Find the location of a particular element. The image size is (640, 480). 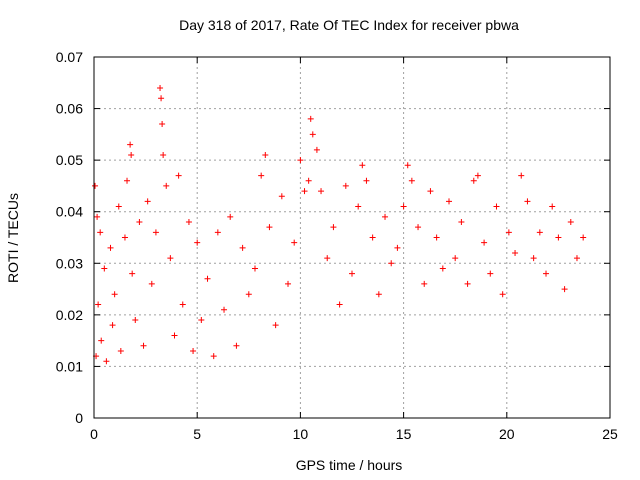

x-axis-label: GPS time / hours is located at coordinates (349, 465).